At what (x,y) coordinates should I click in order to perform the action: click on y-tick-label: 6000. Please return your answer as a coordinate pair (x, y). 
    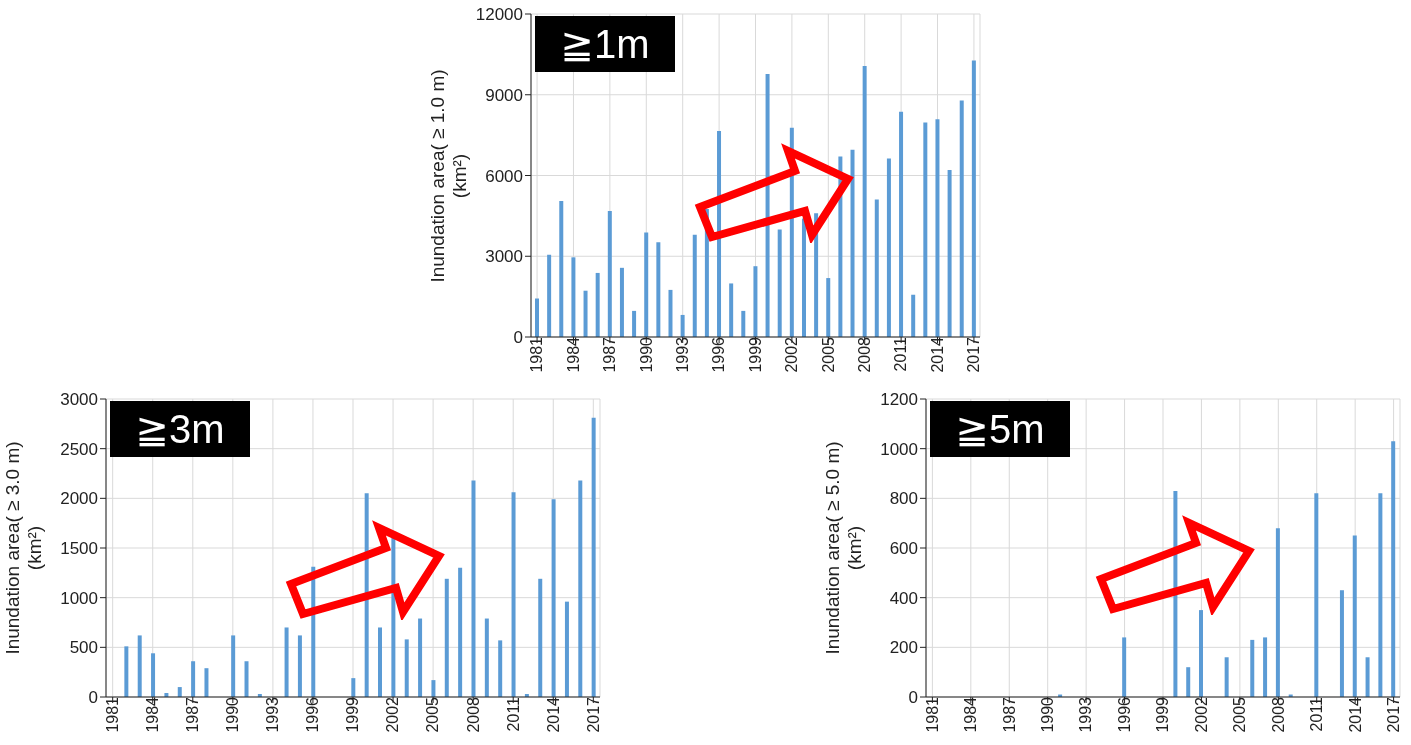
    Looking at the image, I should click on (504, 176).